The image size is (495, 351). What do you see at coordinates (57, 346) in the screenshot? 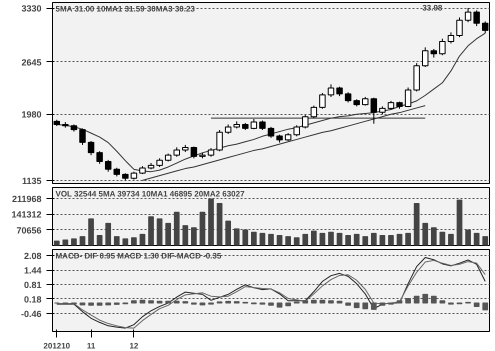
I see `x-tick-label: 201210` at bounding box center [57, 346].